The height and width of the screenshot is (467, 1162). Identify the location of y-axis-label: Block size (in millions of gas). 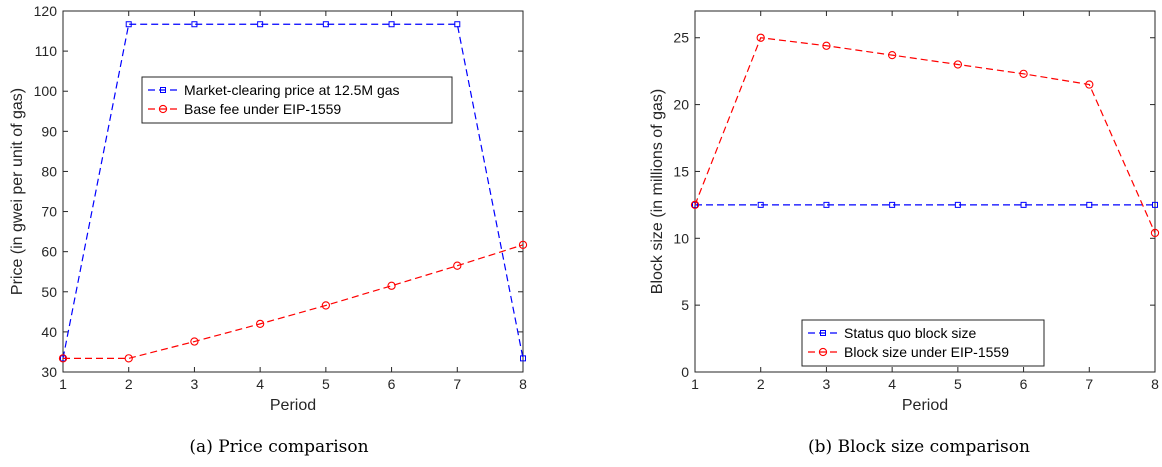
(657, 191).